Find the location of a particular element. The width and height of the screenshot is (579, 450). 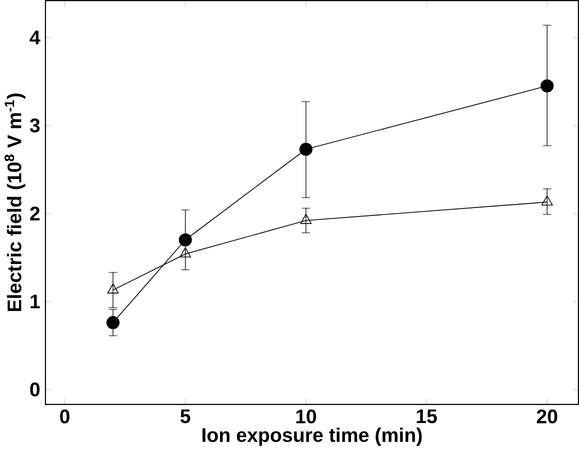

x-tick-label: 20 is located at coordinates (547, 416).